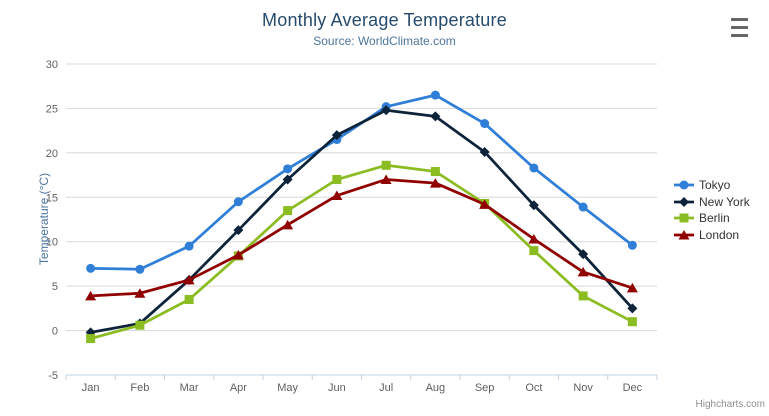 The width and height of the screenshot is (769, 416). What do you see at coordinates (238, 388) in the screenshot?
I see `x-axis-label: Apr` at bounding box center [238, 388].